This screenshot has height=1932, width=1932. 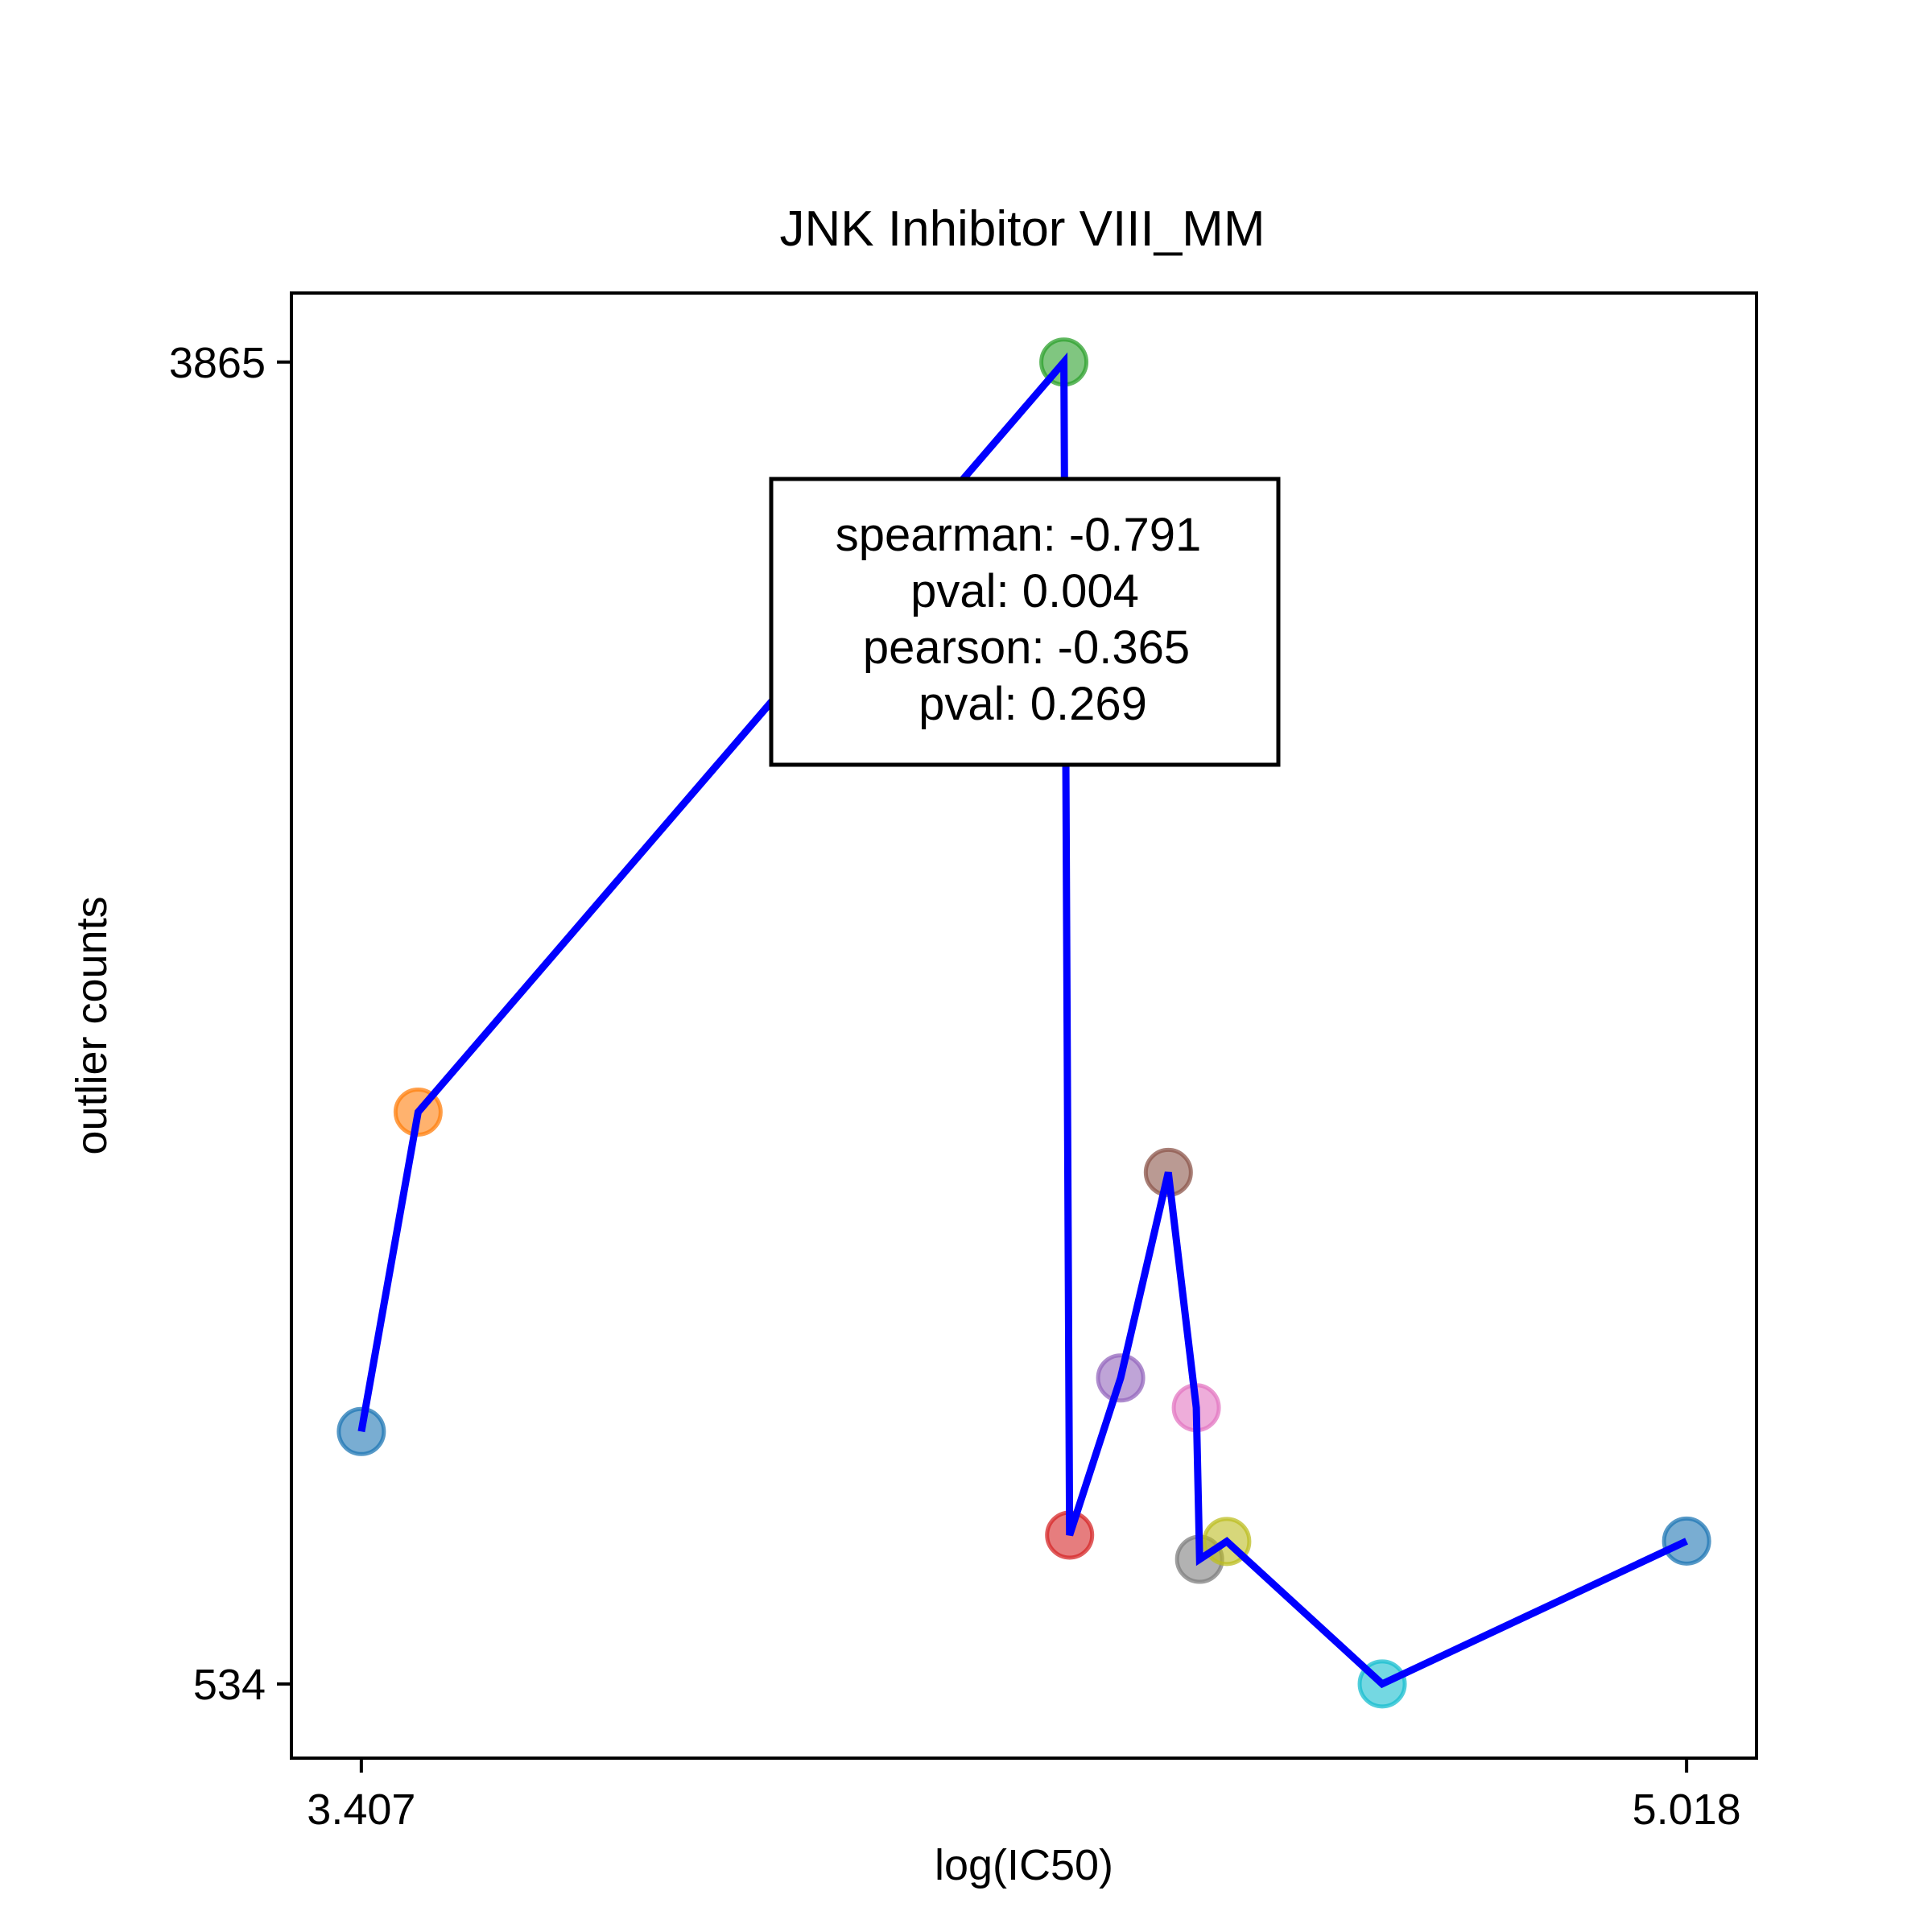 What do you see at coordinates (1024, 1865) in the screenshot?
I see `x-axis-label: log(IC50)` at bounding box center [1024, 1865].